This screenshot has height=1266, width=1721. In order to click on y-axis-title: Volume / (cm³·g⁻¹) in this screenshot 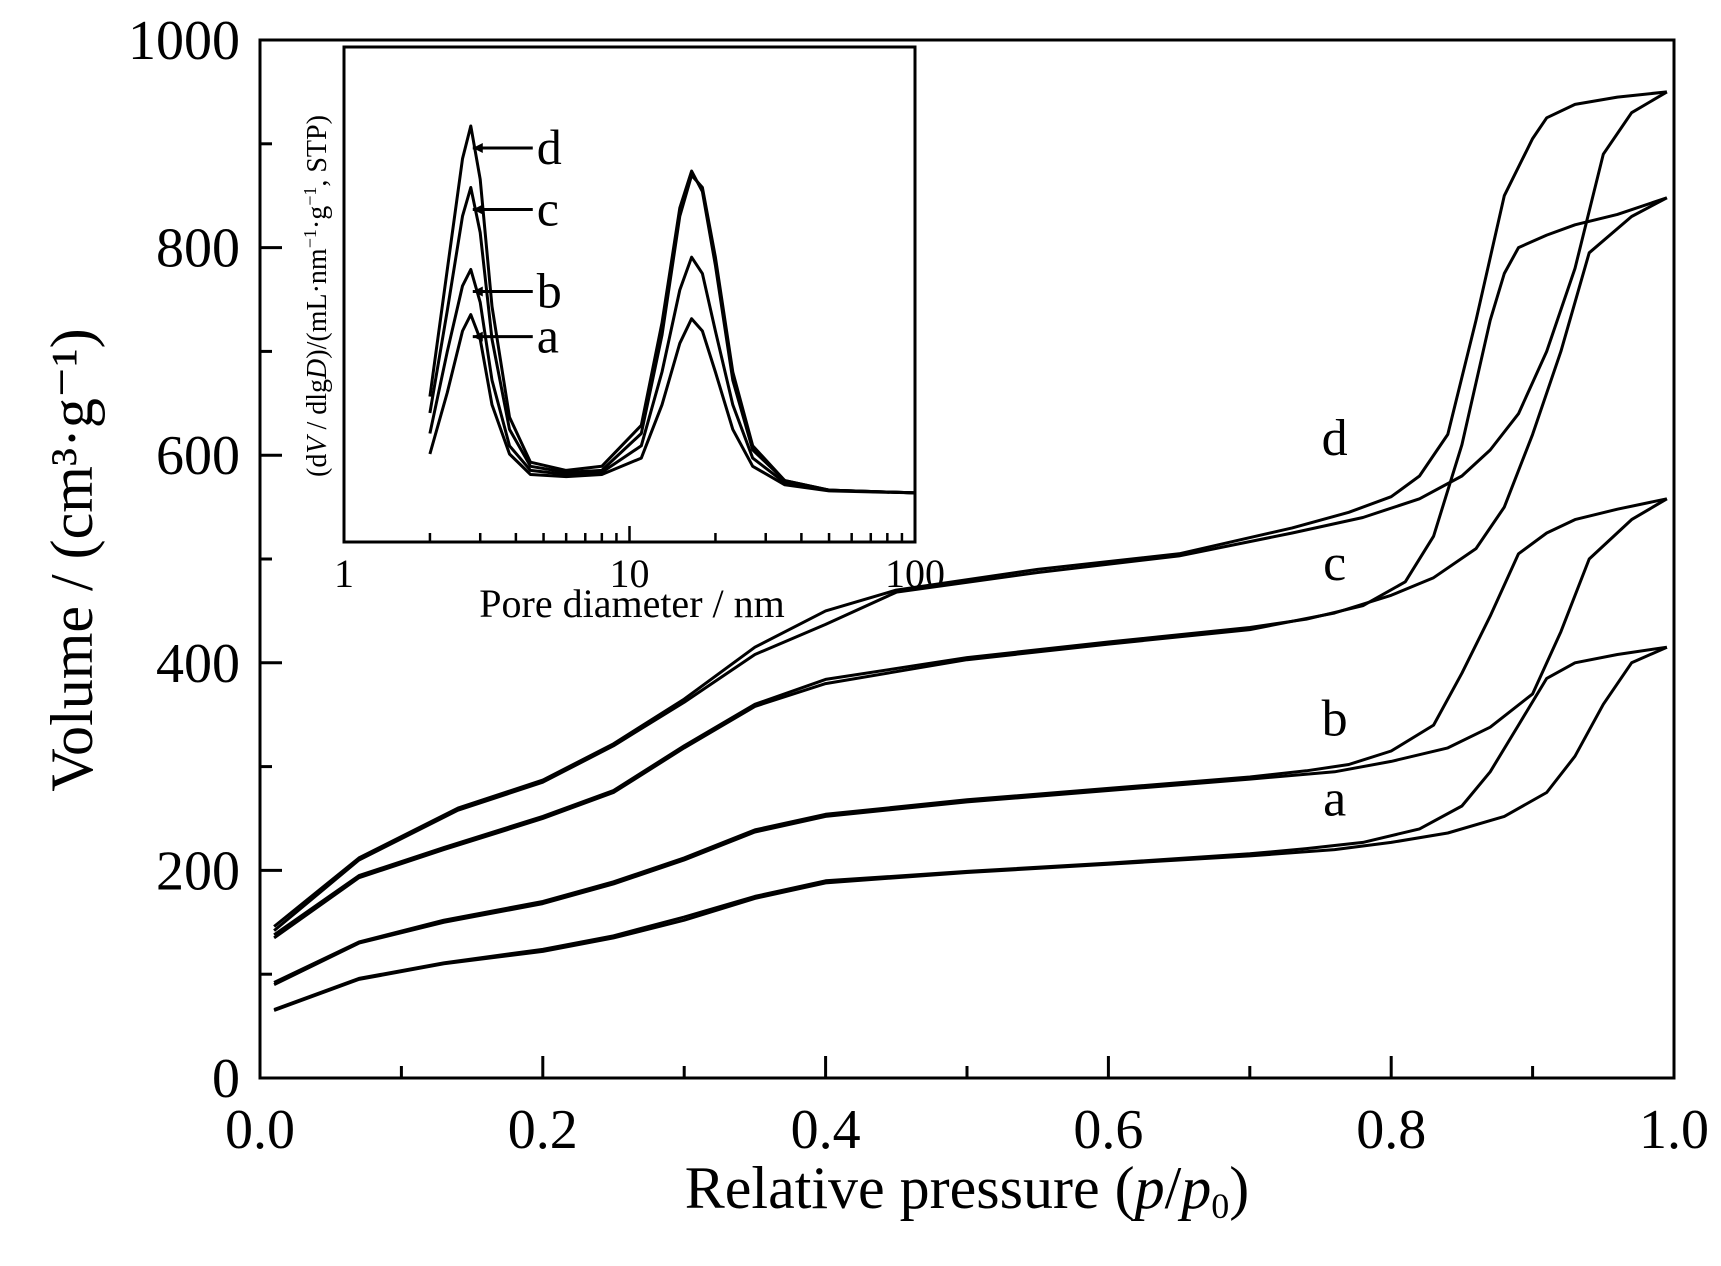, I will do `click(72, 559)`.